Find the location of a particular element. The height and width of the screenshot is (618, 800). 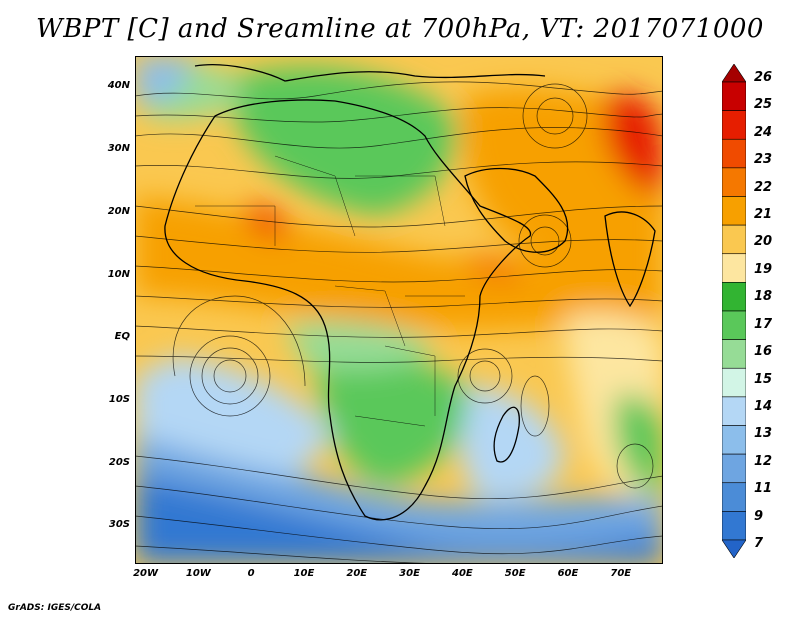

colorbar-label: 9 is located at coordinates (759, 516).